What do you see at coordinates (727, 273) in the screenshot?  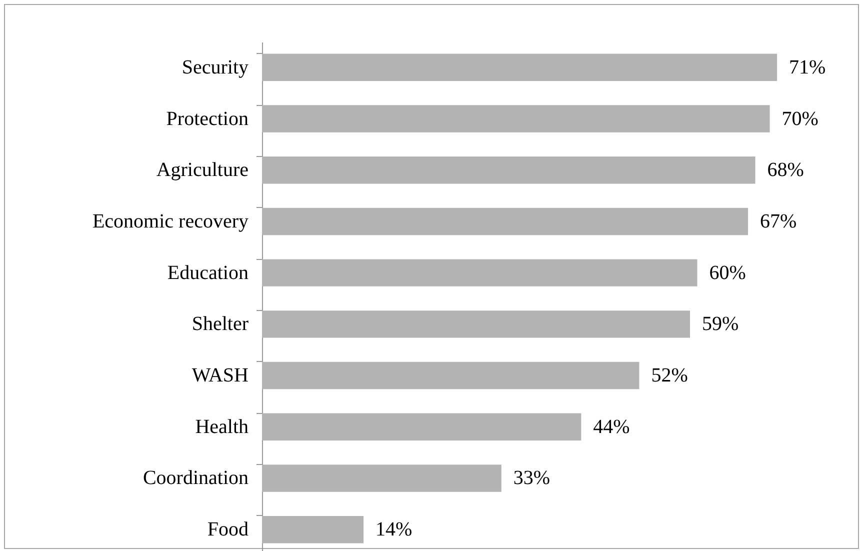 I see `data-label: 60%` at bounding box center [727, 273].